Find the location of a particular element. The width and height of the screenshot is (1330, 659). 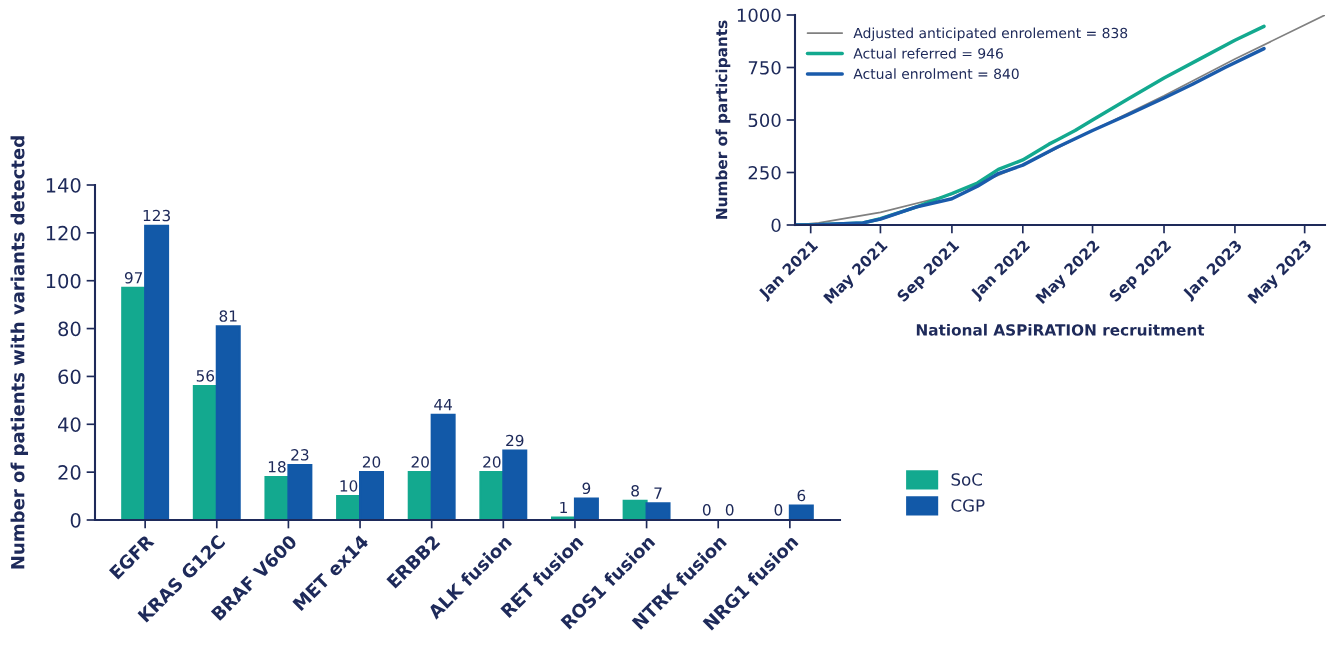

y-tick-label: 80 is located at coordinates (69, 329).